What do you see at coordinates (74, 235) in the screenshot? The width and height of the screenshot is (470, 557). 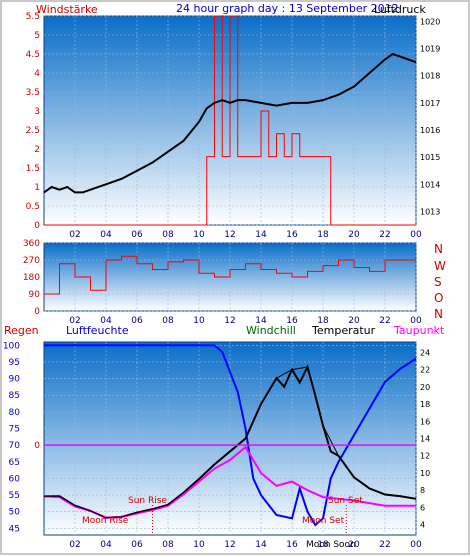 I see `x-tick-label-top: 02` at bounding box center [74, 235].